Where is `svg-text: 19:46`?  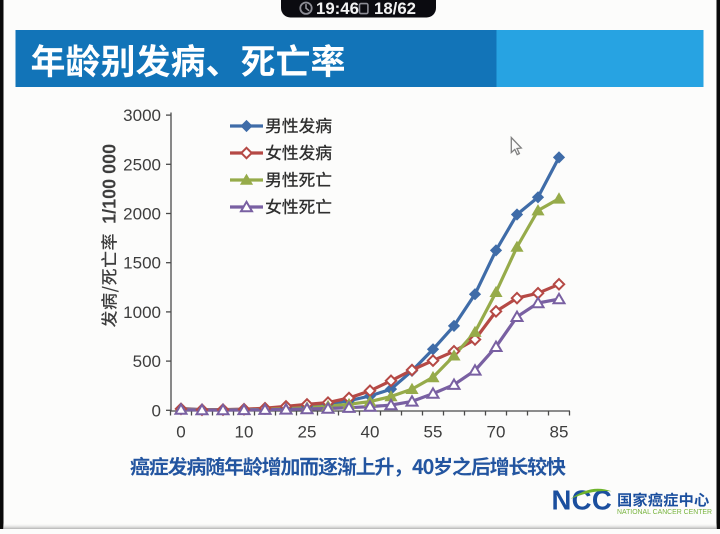
svg-text: 19:46 is located at coordinates (337, 9).